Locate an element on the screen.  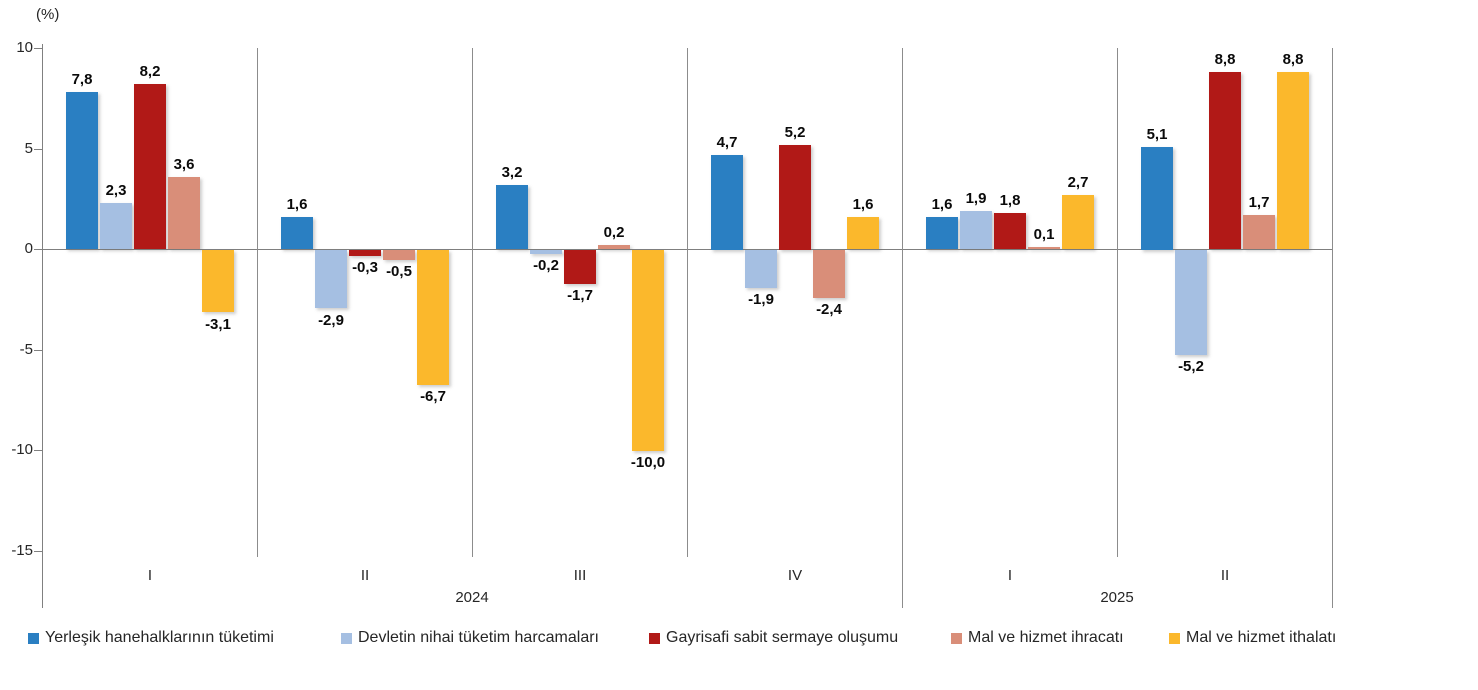
legend-item: Mal ve hizmet ihracatı is located at coordinates (1037, 638).